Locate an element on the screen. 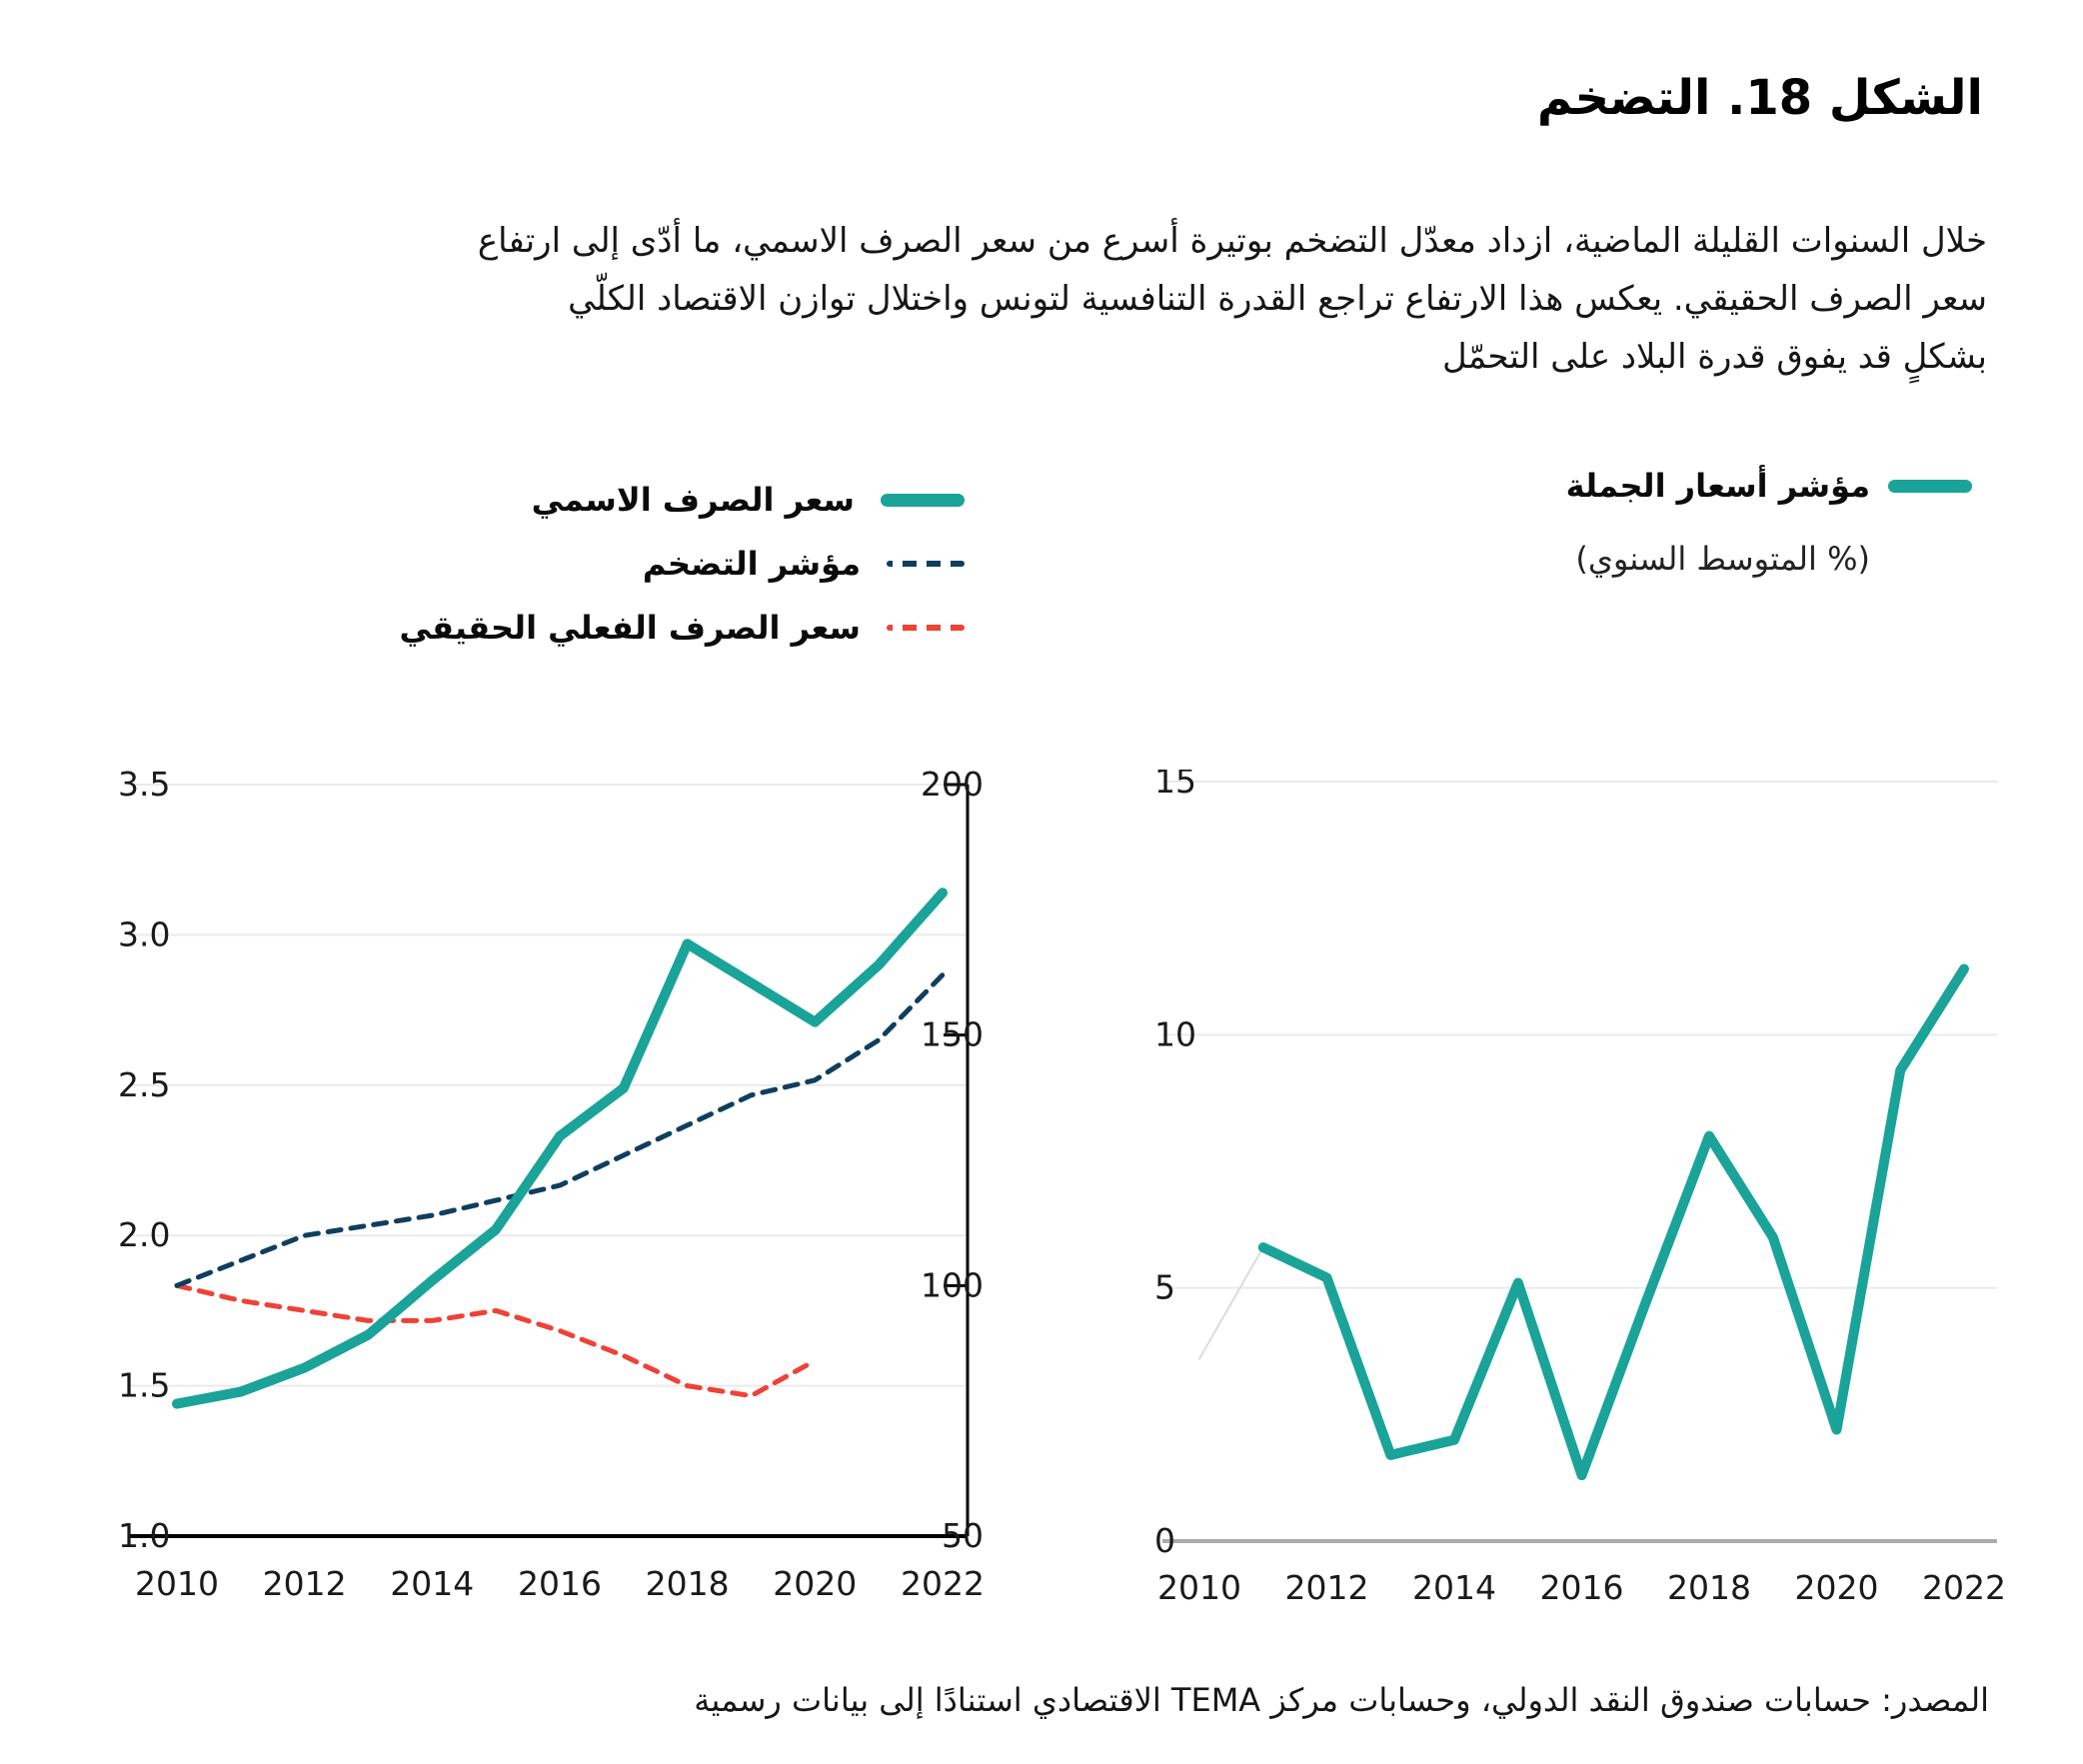 The image size is (2083, 1764). legend-label: مؤشر التضخم is located at coordinates (751, 564).